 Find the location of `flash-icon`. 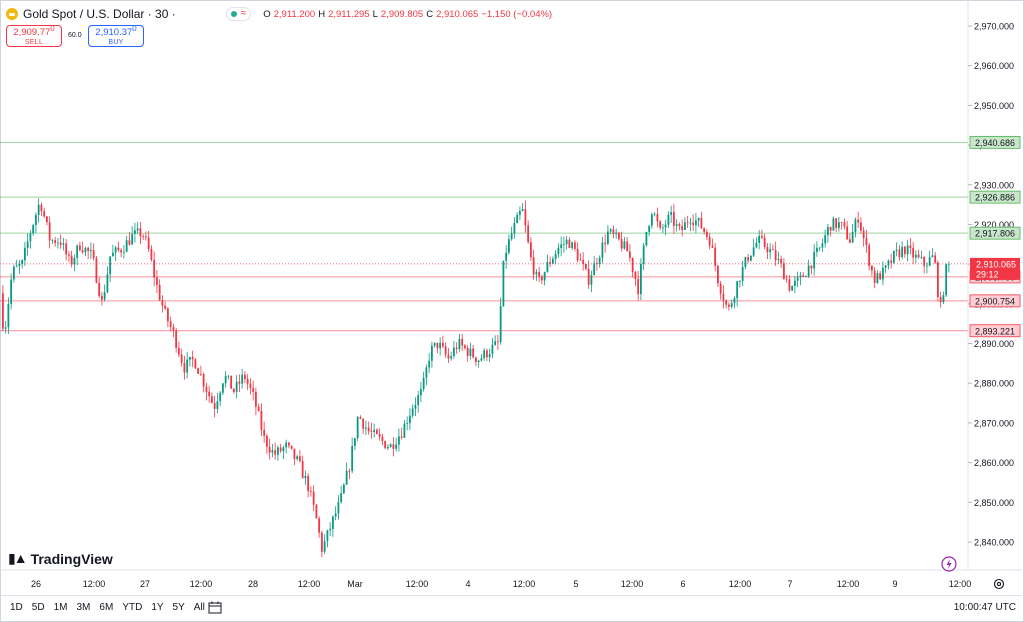

flash-icon is located at coordinates (949, 564).